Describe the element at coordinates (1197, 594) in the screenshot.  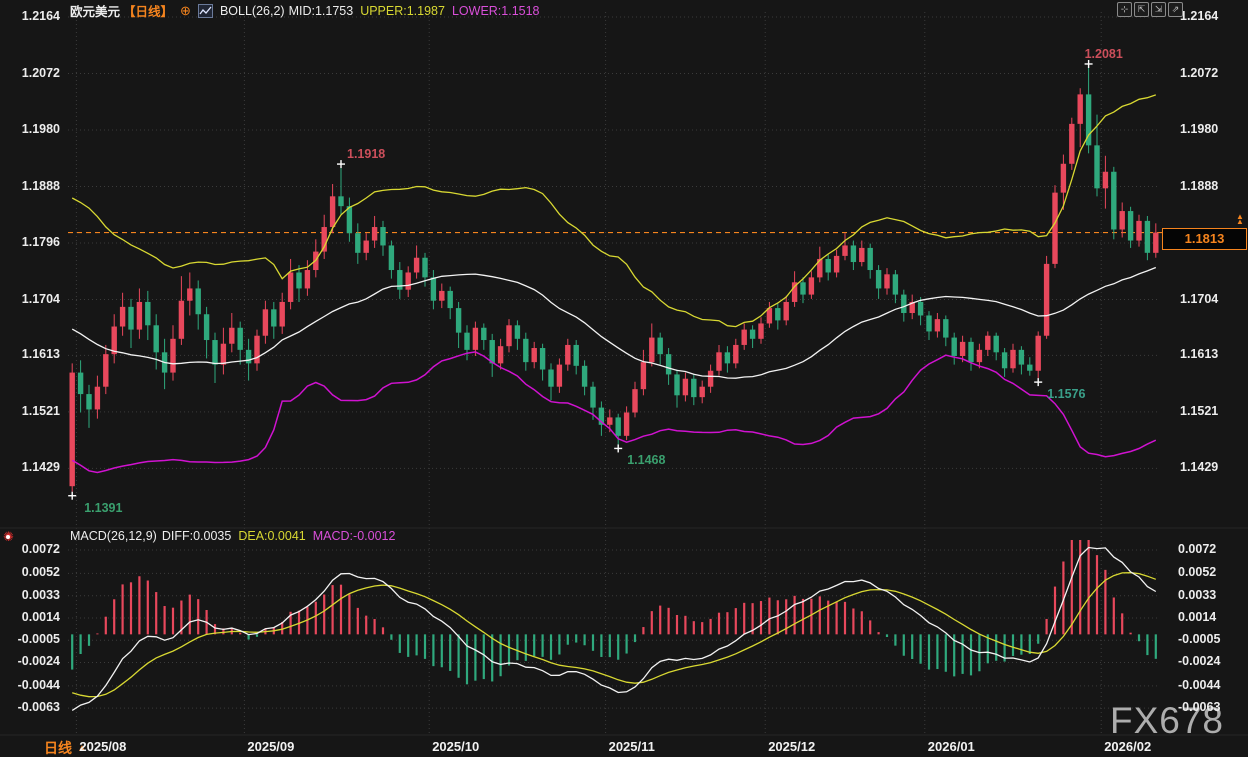
I see `macd-axis-label-right: 0.0033` at that location.